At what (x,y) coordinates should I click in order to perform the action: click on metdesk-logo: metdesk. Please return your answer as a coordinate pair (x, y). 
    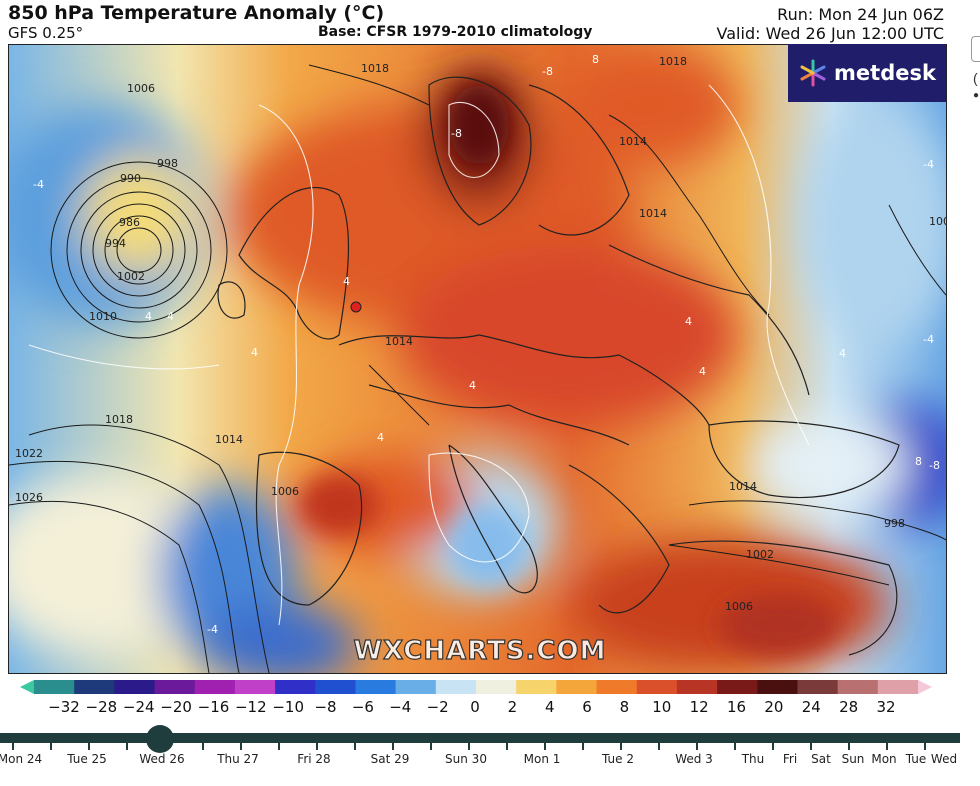
    Looking at the image, I should click on (867, 73).